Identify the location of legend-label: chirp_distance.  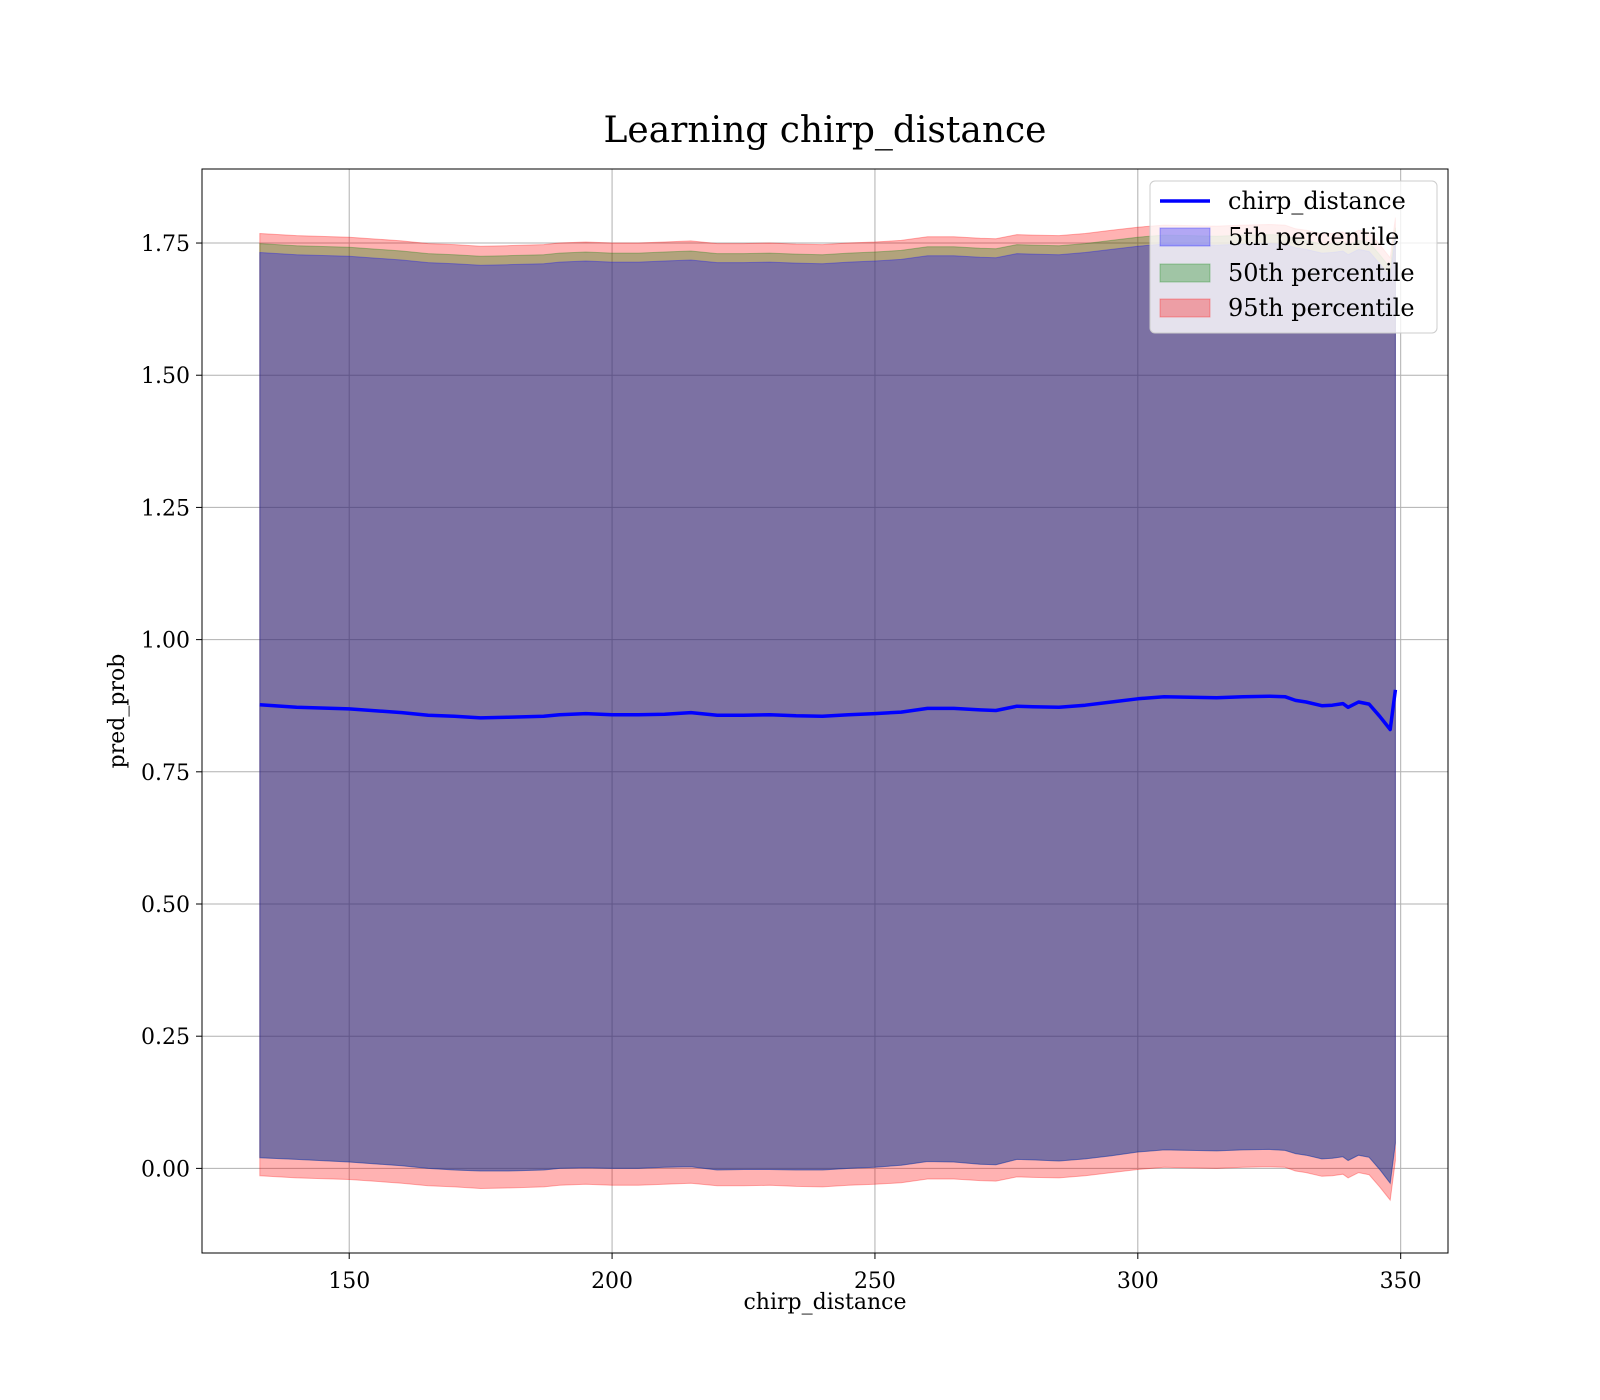
(1317, 201).